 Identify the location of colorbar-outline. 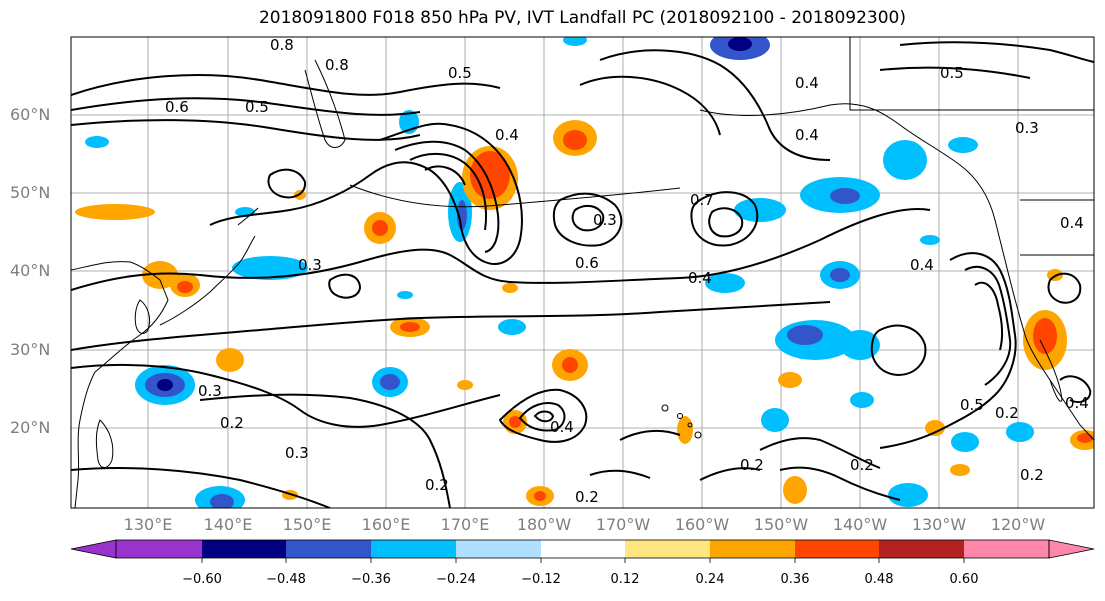
(582, 549).